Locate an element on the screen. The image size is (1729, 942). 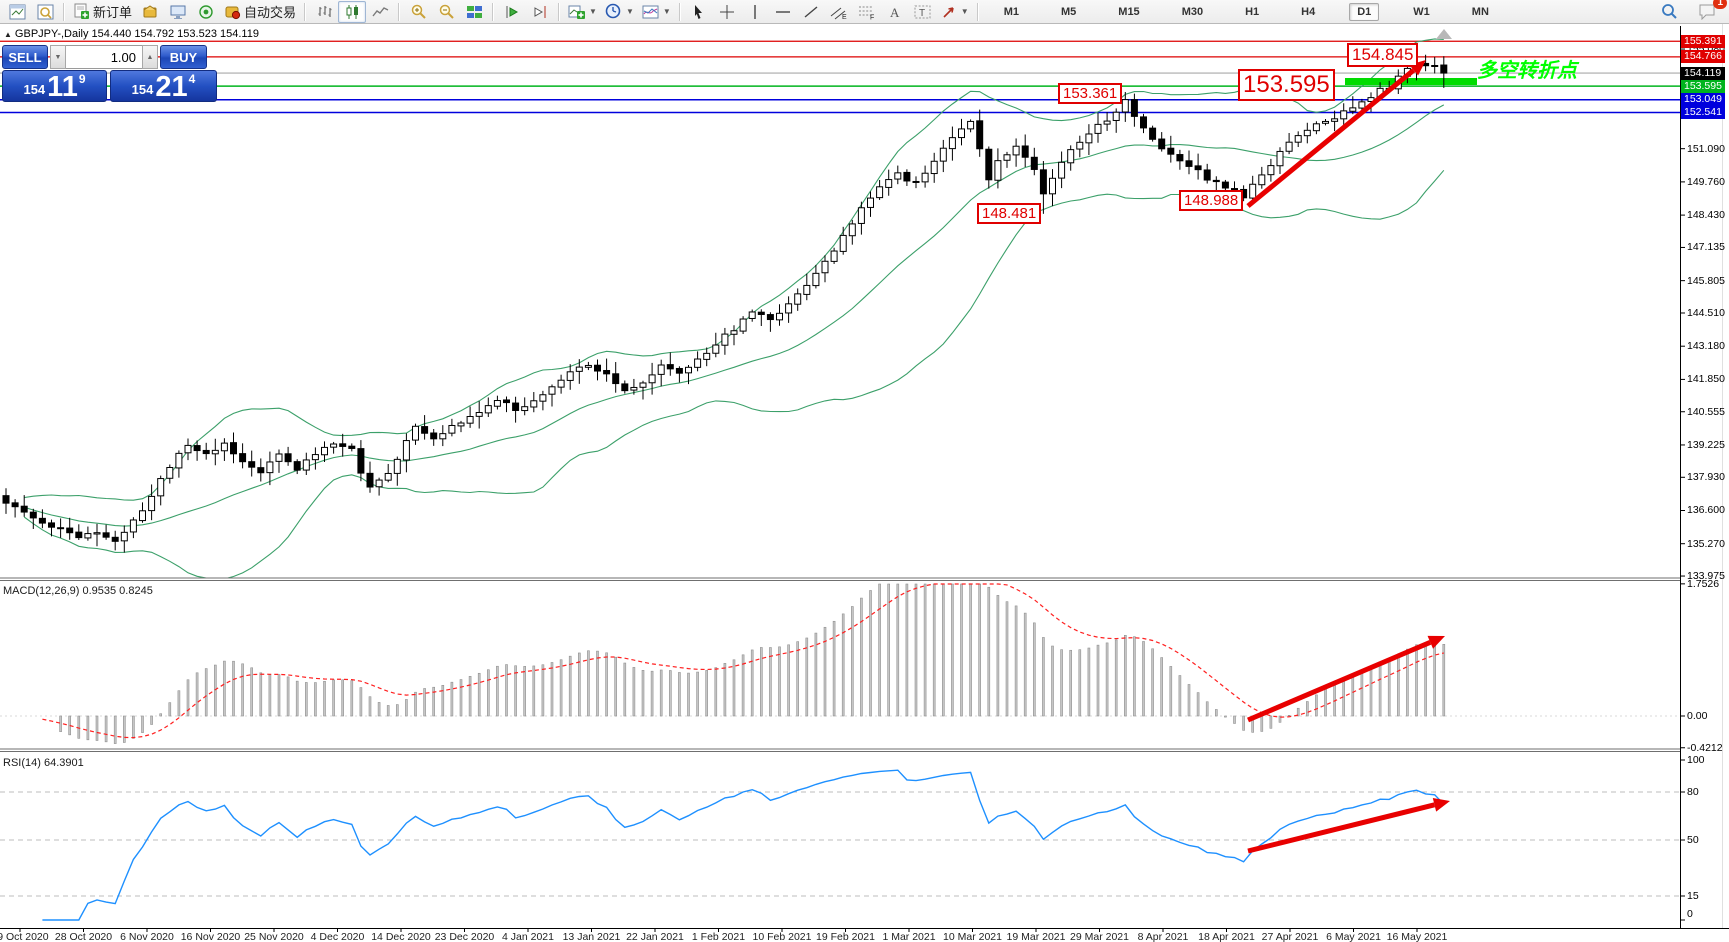
svg-text: T is located at coordinates (922, 13).